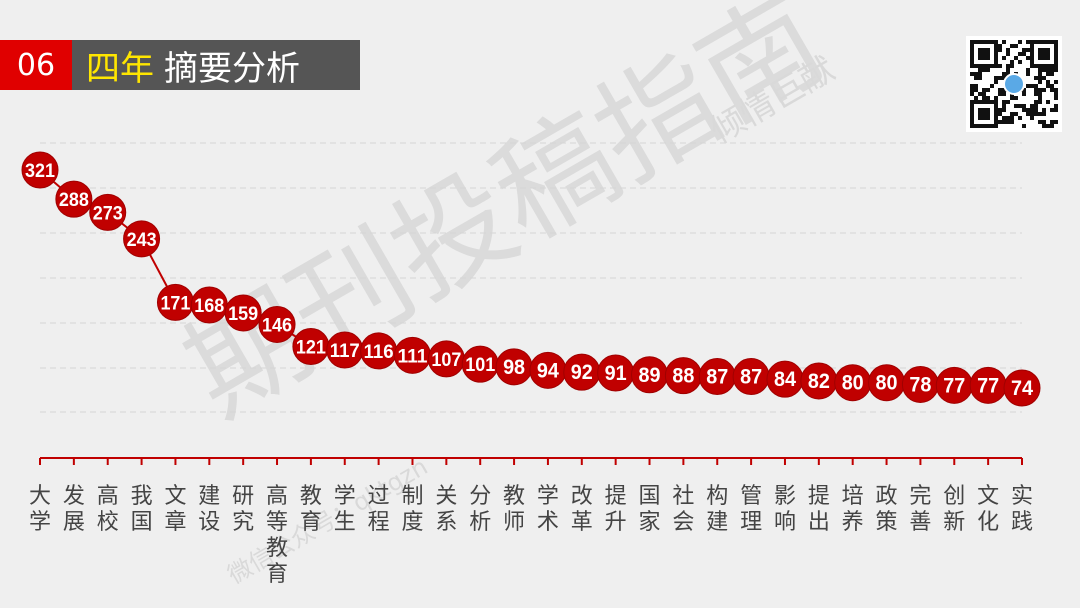 Image resolution: width=1080 pixels, height=608 pixels. Describe the element at coordinates (345, 351) in the screenshot. I see `data-label: 117` at that location.